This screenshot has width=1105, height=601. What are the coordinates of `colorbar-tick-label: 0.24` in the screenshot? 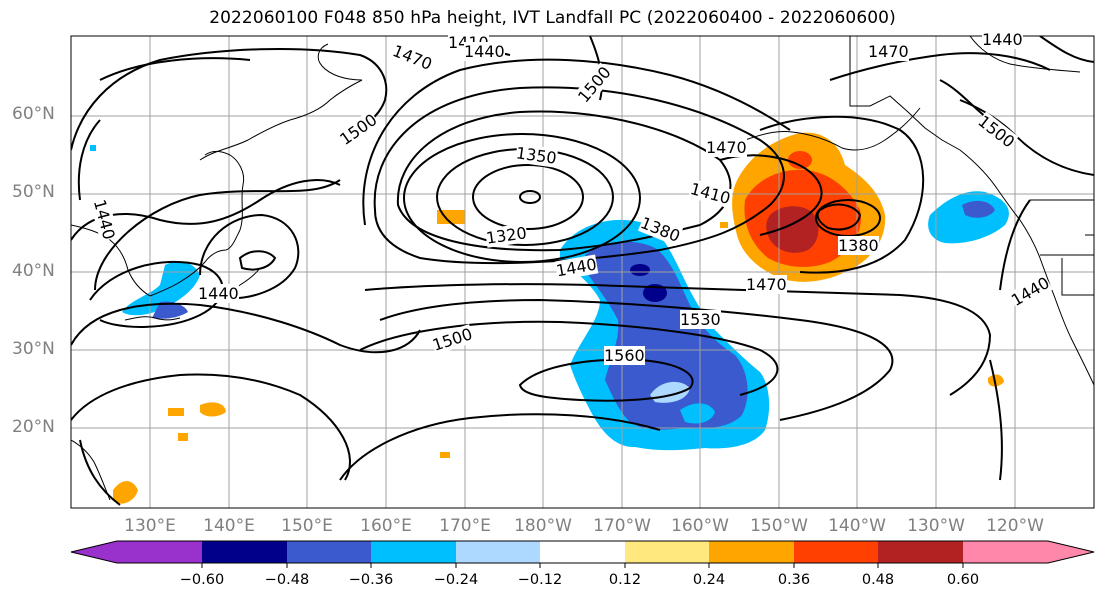 It's located at (709, 580).